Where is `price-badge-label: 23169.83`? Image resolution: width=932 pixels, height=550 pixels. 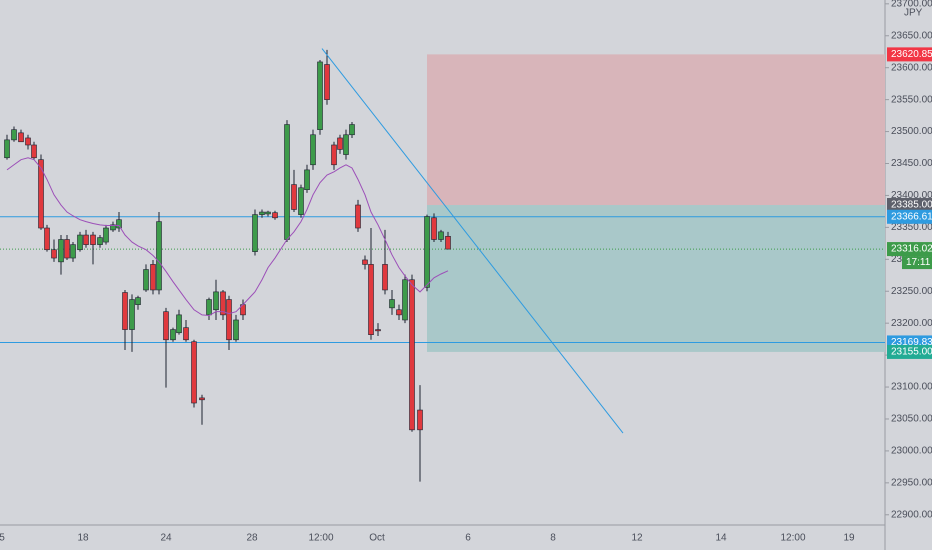
price-badge-label: 23169.83 is located at coordinates (911, 342).